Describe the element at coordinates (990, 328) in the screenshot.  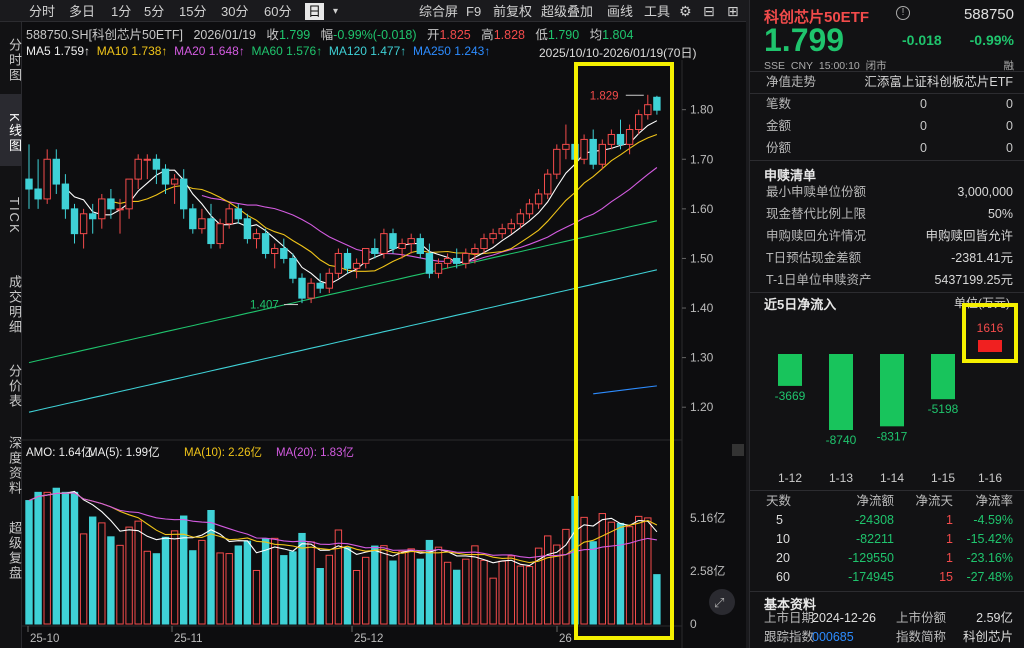
I see `inflow-value: 1616` at that location.